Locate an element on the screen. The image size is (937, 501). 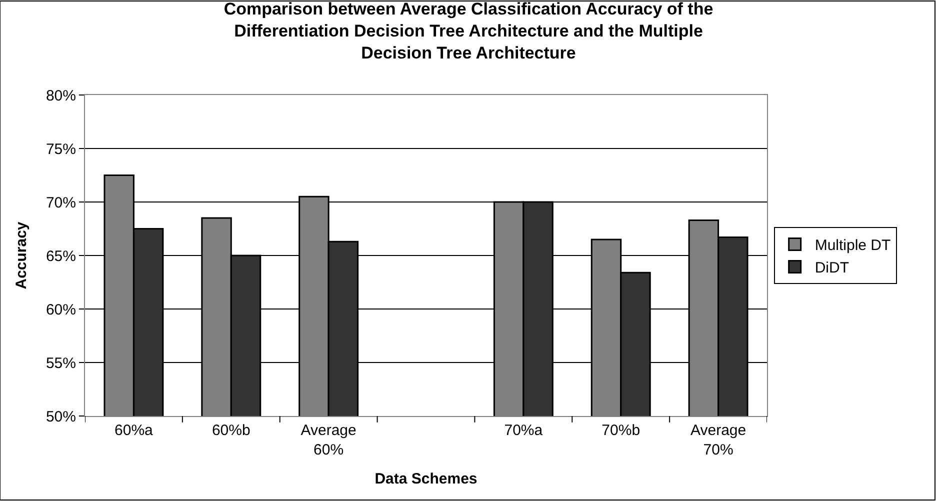
x-tick-label: 60%b is located at coordinates (231, 430).